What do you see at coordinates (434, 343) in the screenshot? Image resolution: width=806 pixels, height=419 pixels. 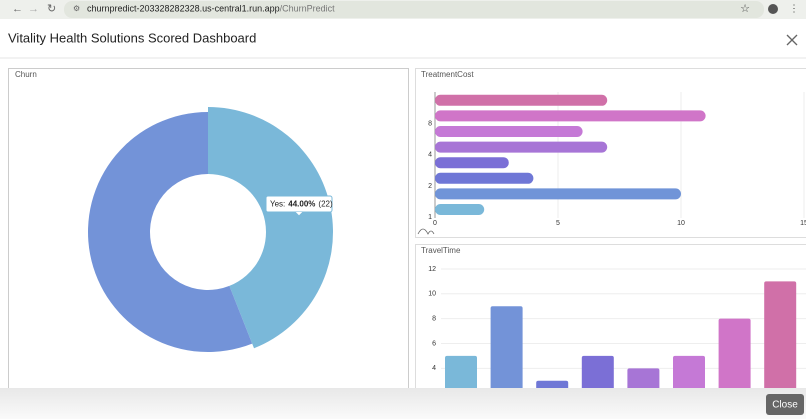 I see `y-tick-label: 6` at bounding box center [434, 343].